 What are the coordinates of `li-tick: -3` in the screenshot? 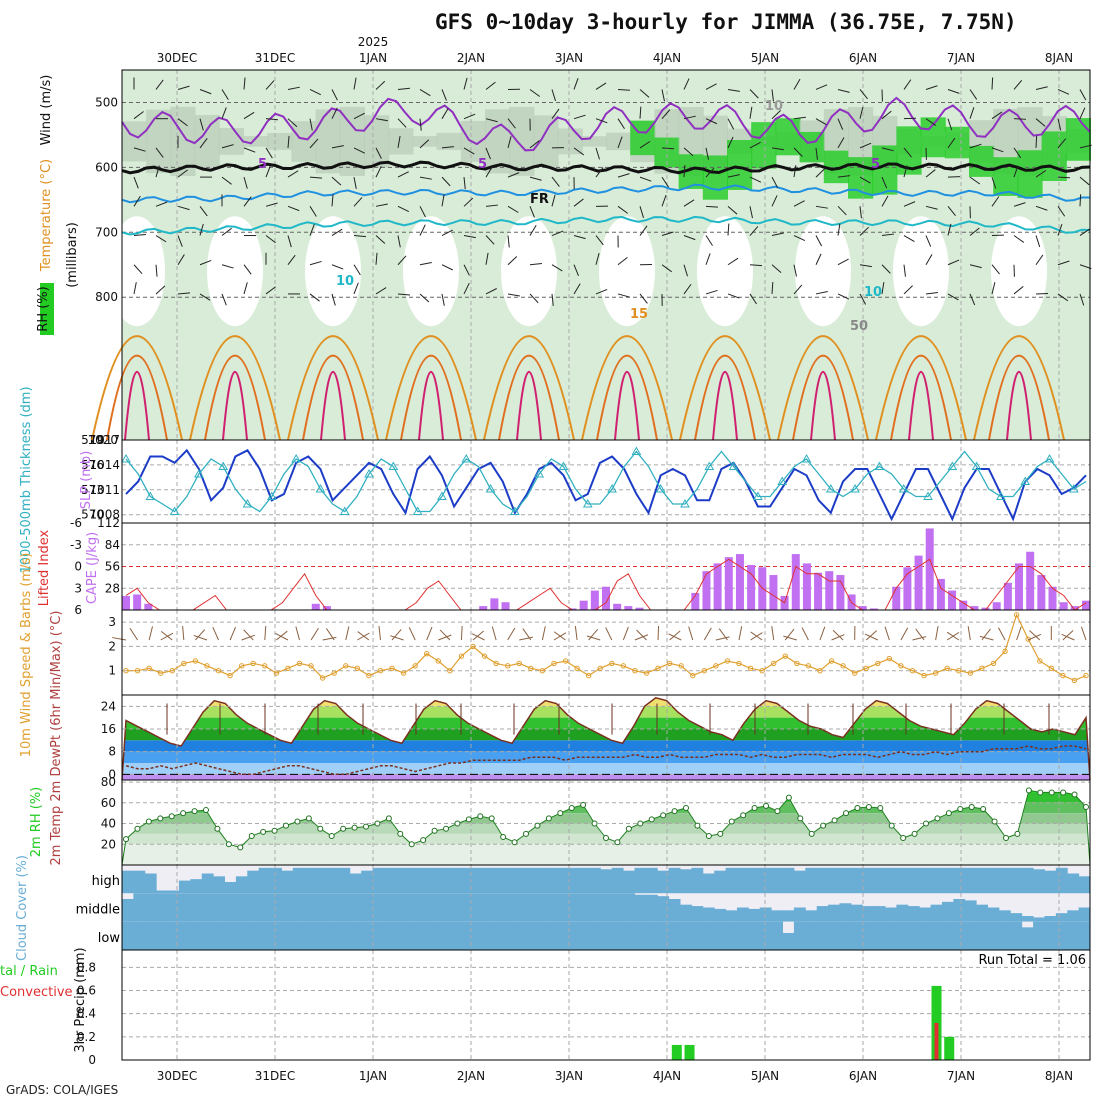 It's located at (76, 545).